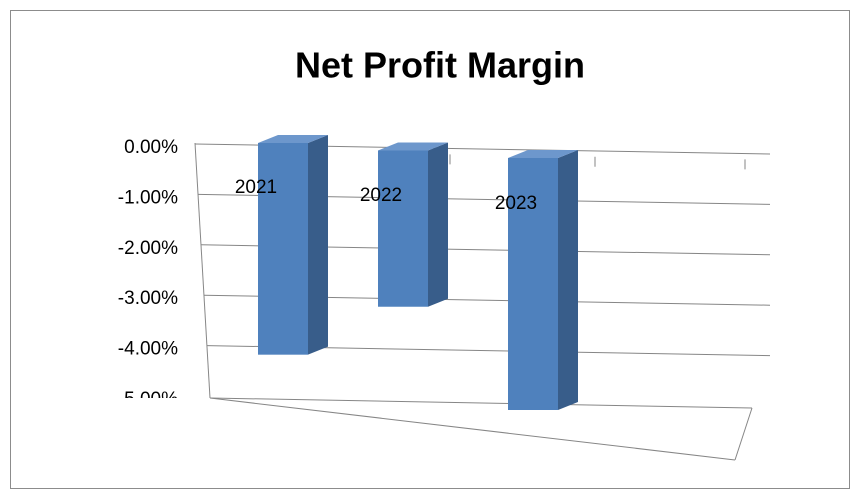 The width and height of the screenshot is (861, 490). Describe the element at coordinates (440, 65) in the screenshot. I see `chart-title: Net Profit Margin` at that location.